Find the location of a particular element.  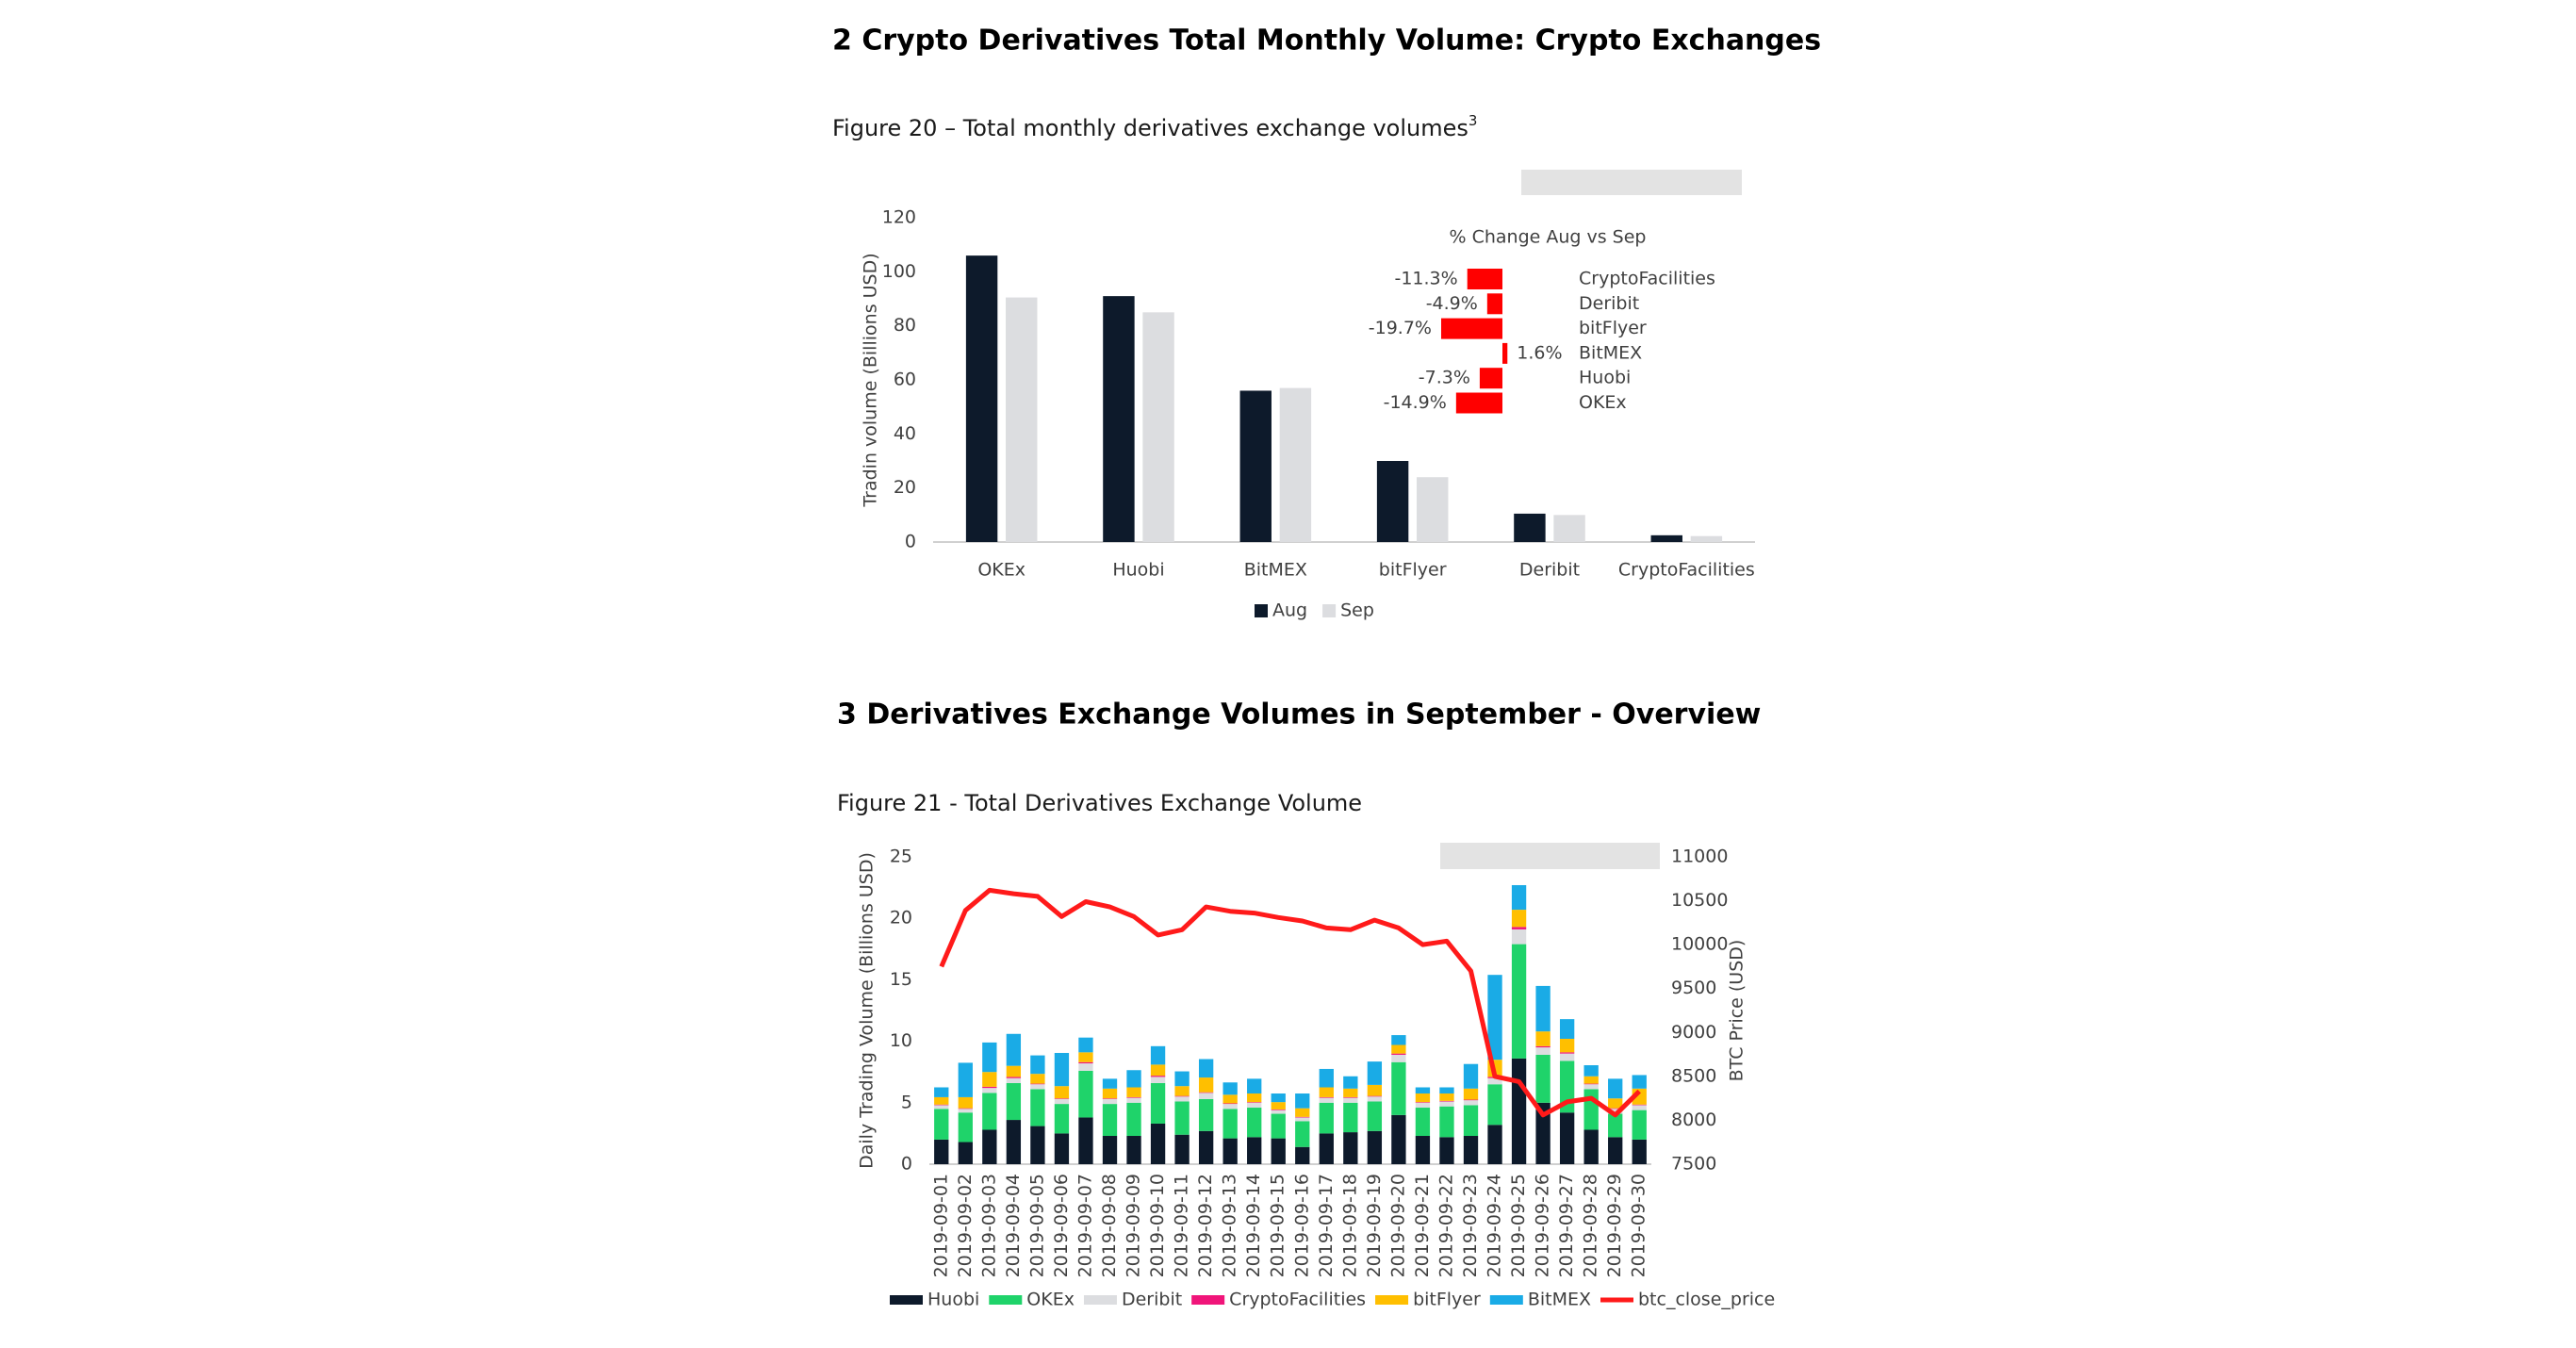

category-label: Deribit is located at coordinates (1609, 303).